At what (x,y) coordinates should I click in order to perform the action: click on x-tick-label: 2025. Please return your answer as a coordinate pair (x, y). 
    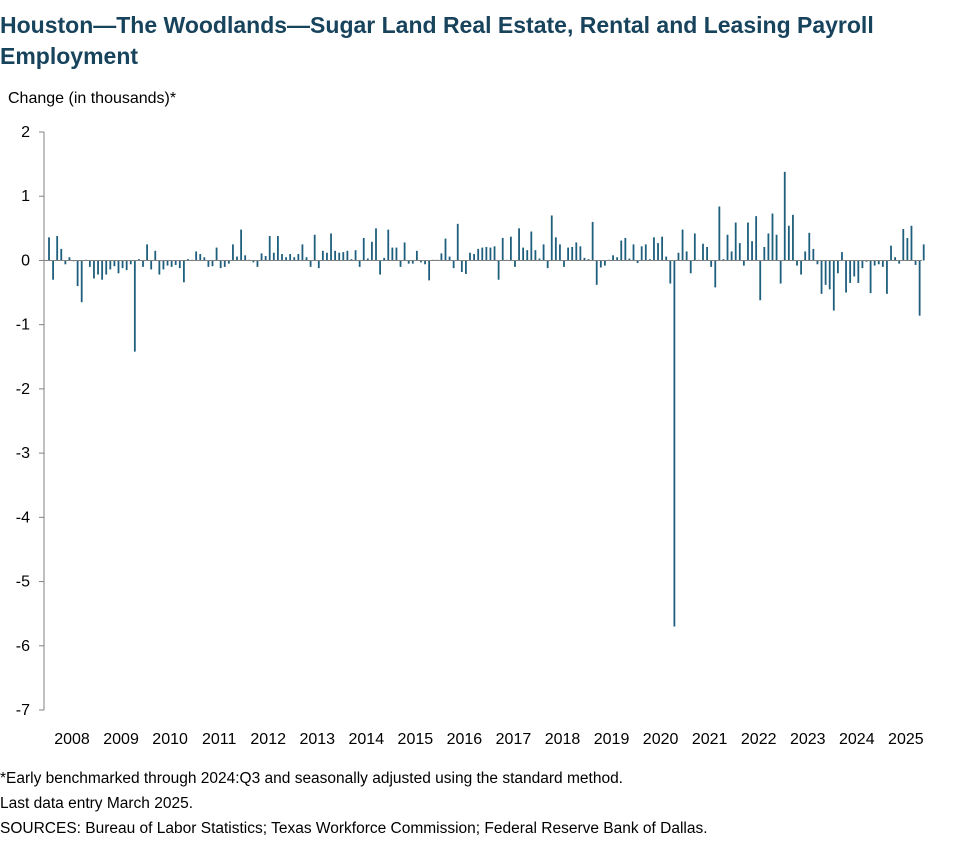
    Looking at the image, I should click on (906, 739).